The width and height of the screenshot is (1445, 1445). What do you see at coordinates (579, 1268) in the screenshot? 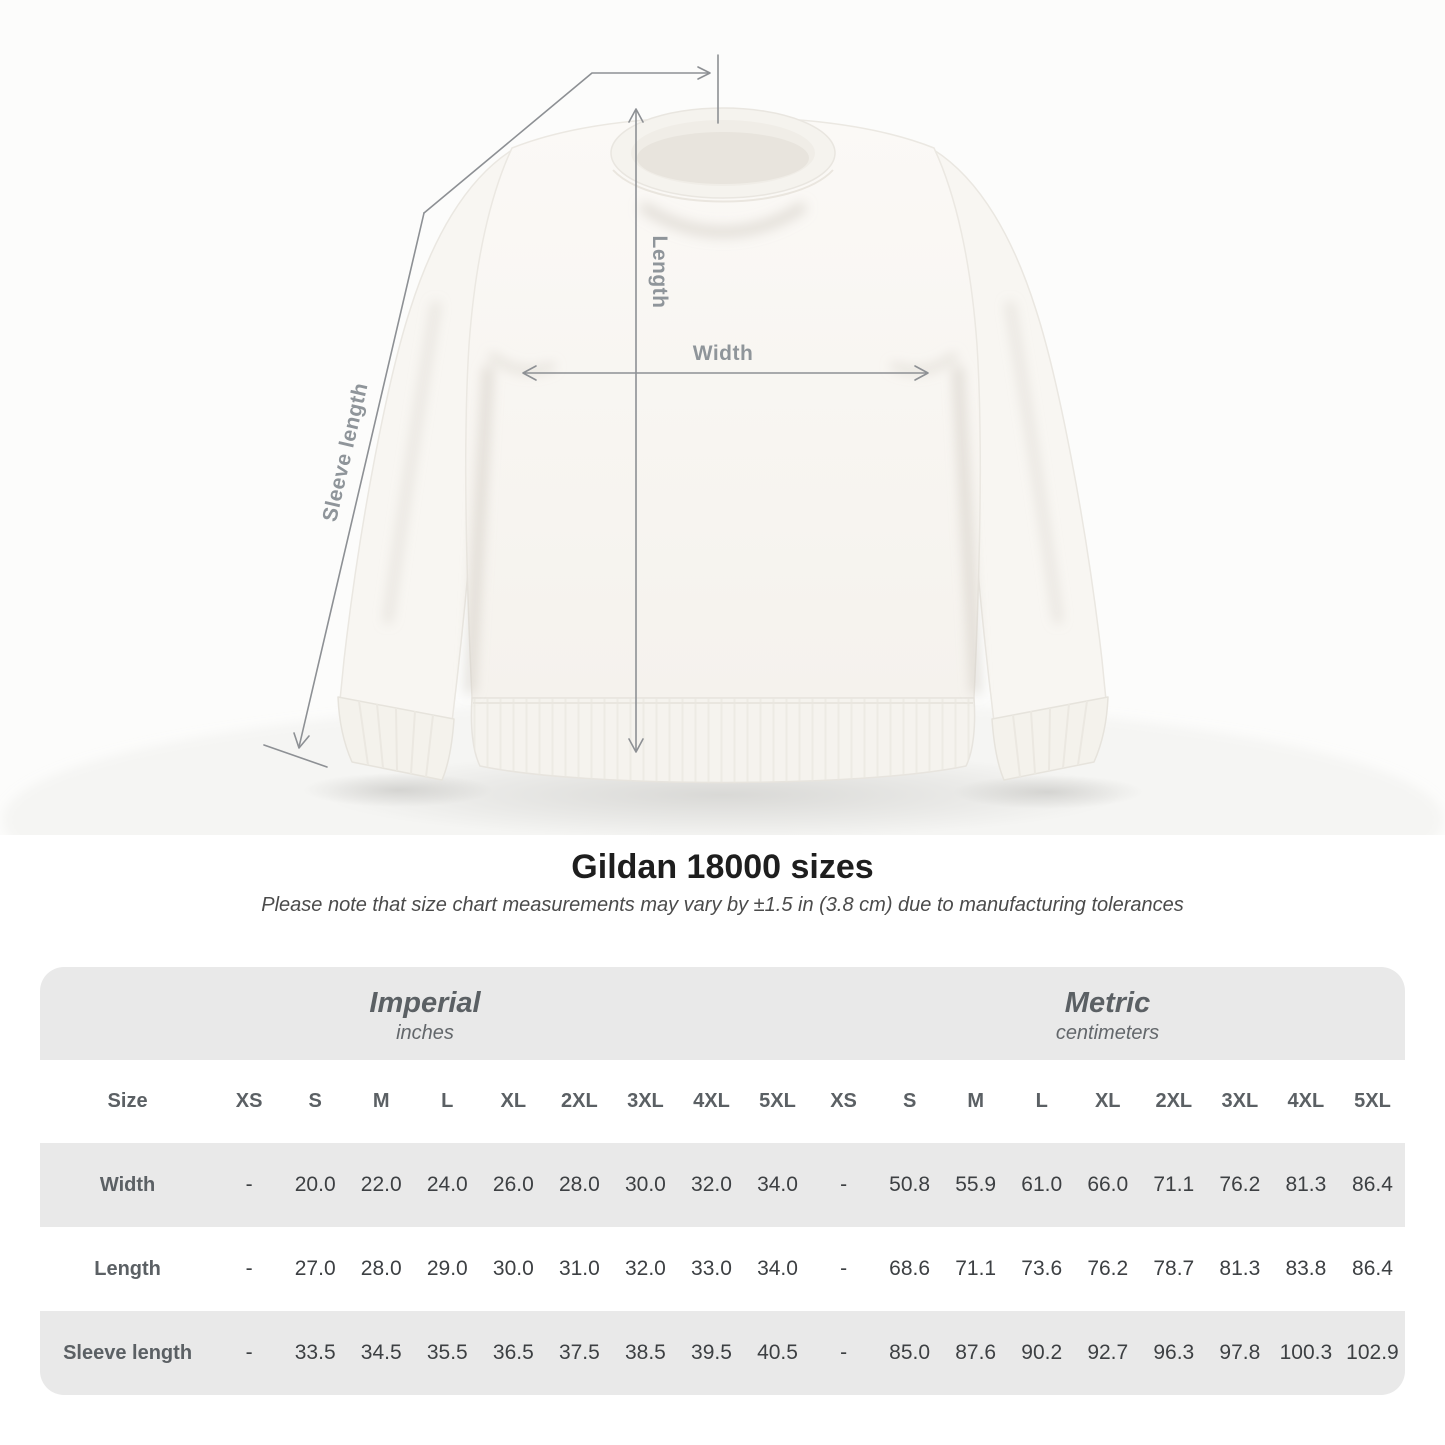
I see `cell: 31.0` at bounding box center [579, 1268].